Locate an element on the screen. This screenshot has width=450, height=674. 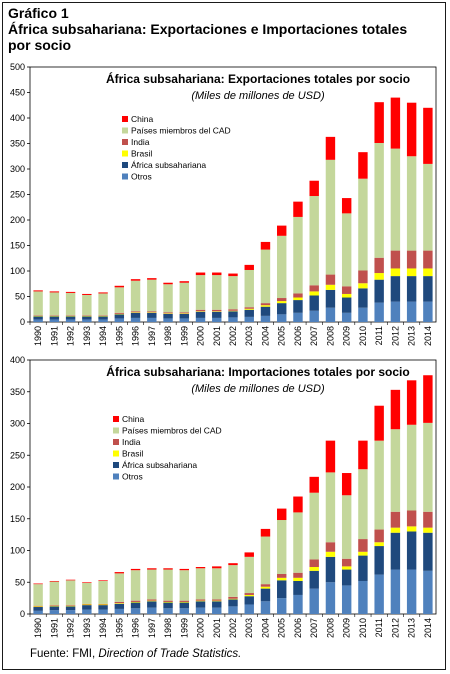
x-tick-label: 2005 is located at coordinates (282, 336).